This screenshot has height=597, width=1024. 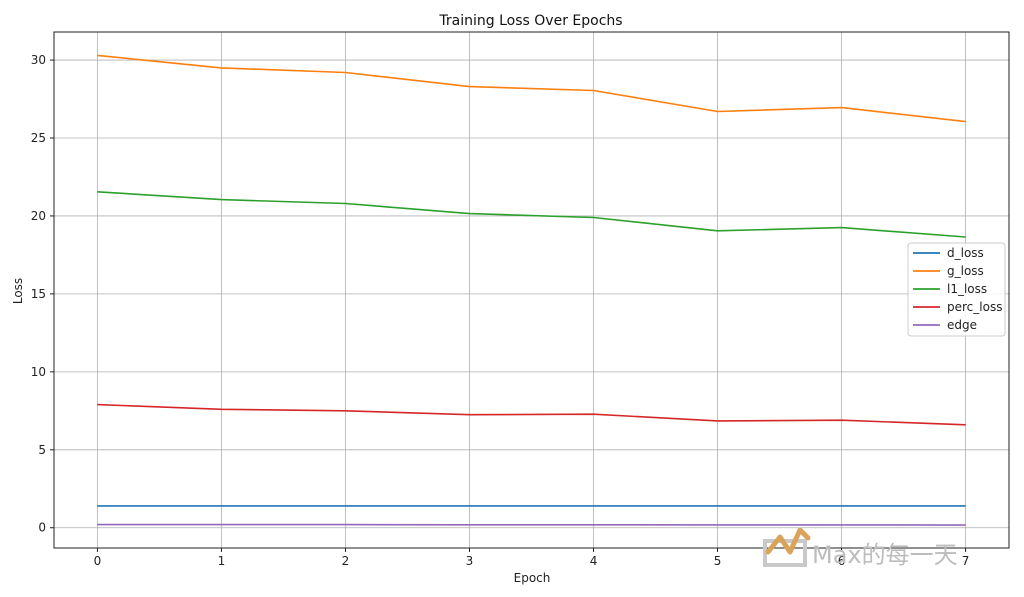 I want to click on legend-label: l1_loss, so click(x=967, y=289).